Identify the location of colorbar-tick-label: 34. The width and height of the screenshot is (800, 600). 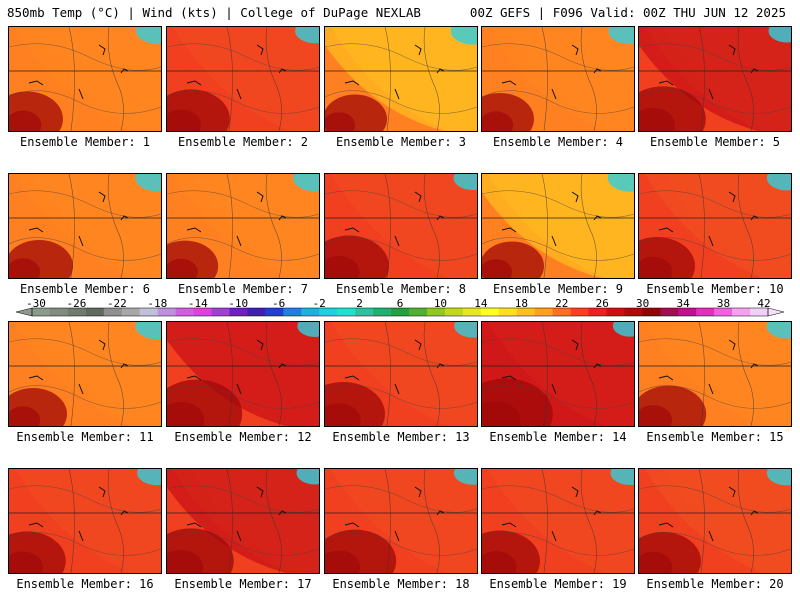
(683, 303).